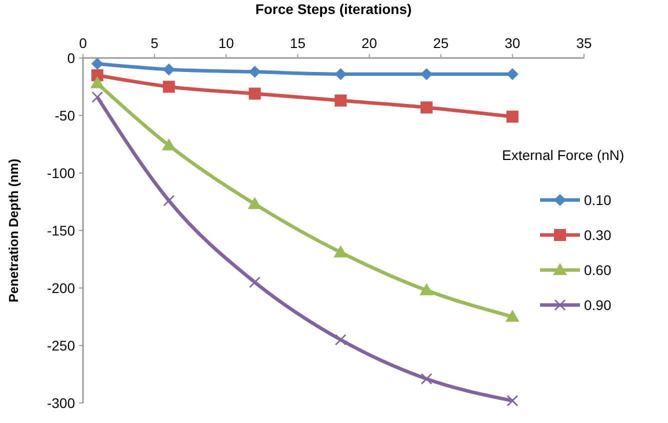  I want to click on x-tick-label: 10, so click(226, 43).